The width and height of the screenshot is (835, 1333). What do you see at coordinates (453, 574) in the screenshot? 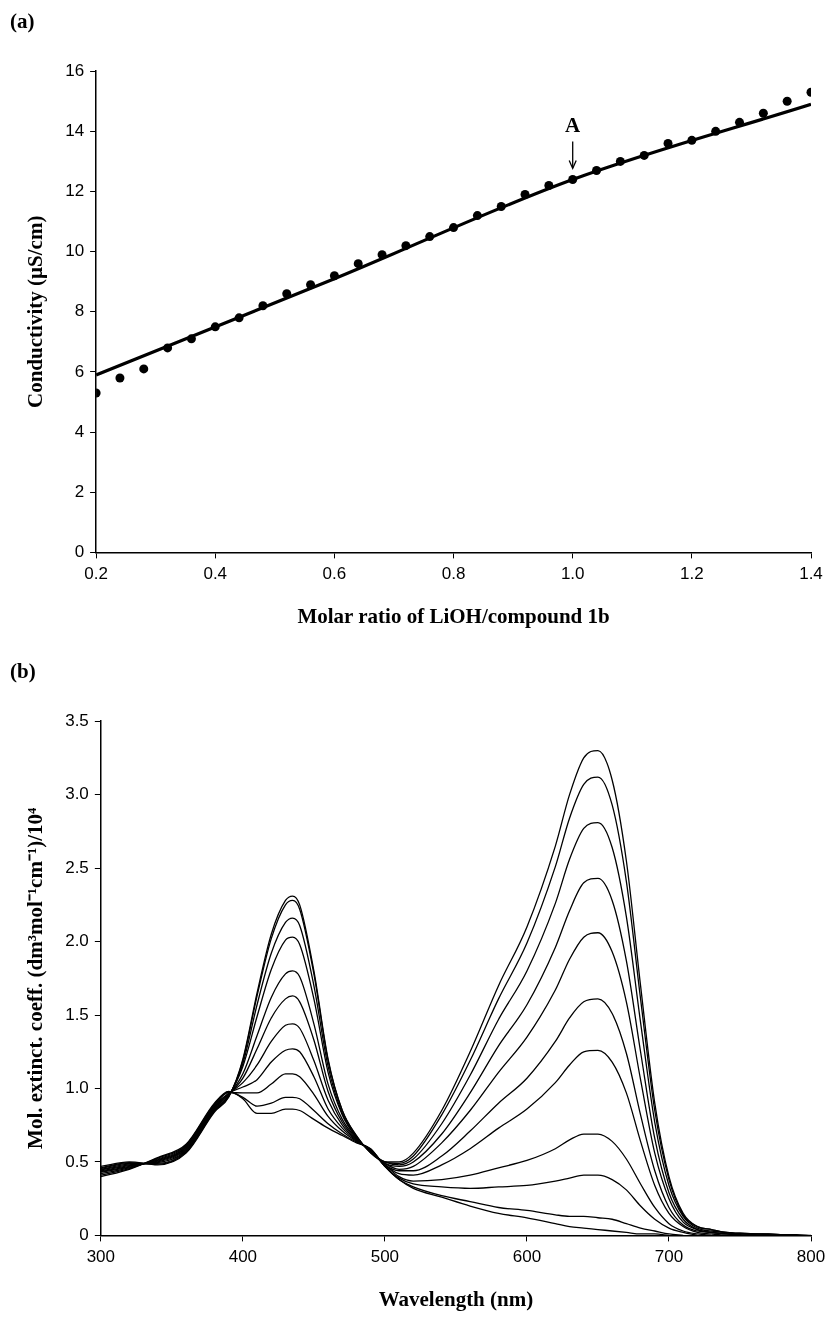
I see `x-tick-label: 0.8` at bounding box center [453, 574].